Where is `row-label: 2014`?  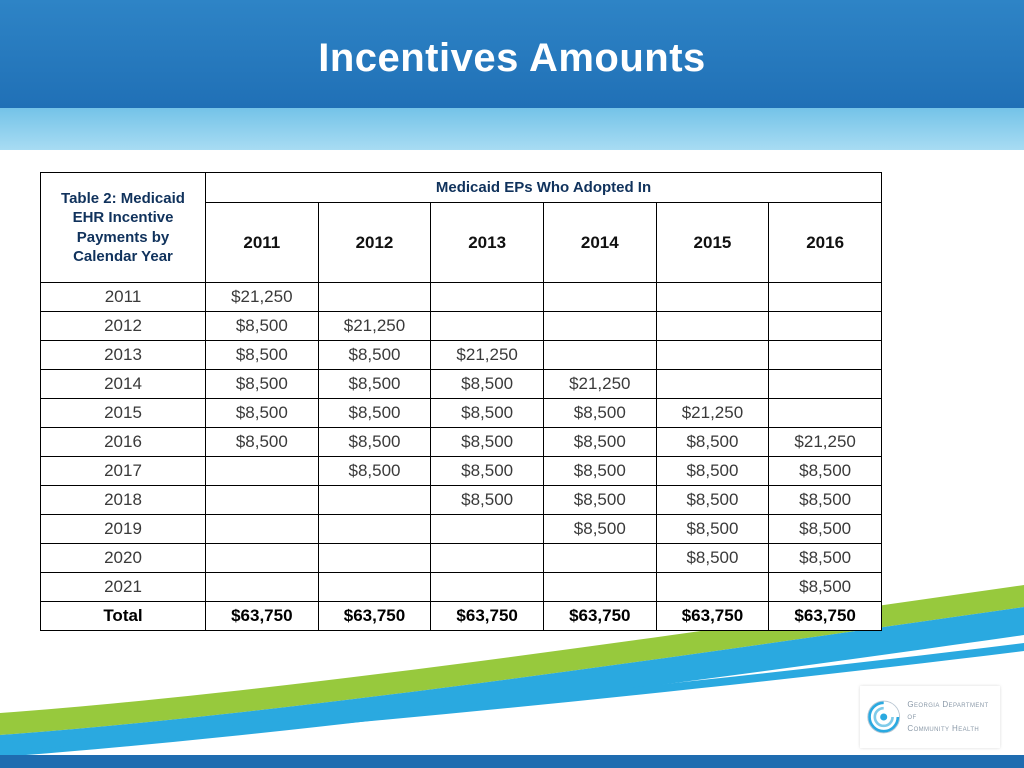 row-label: 2014 is located at coordinates (123, 384).